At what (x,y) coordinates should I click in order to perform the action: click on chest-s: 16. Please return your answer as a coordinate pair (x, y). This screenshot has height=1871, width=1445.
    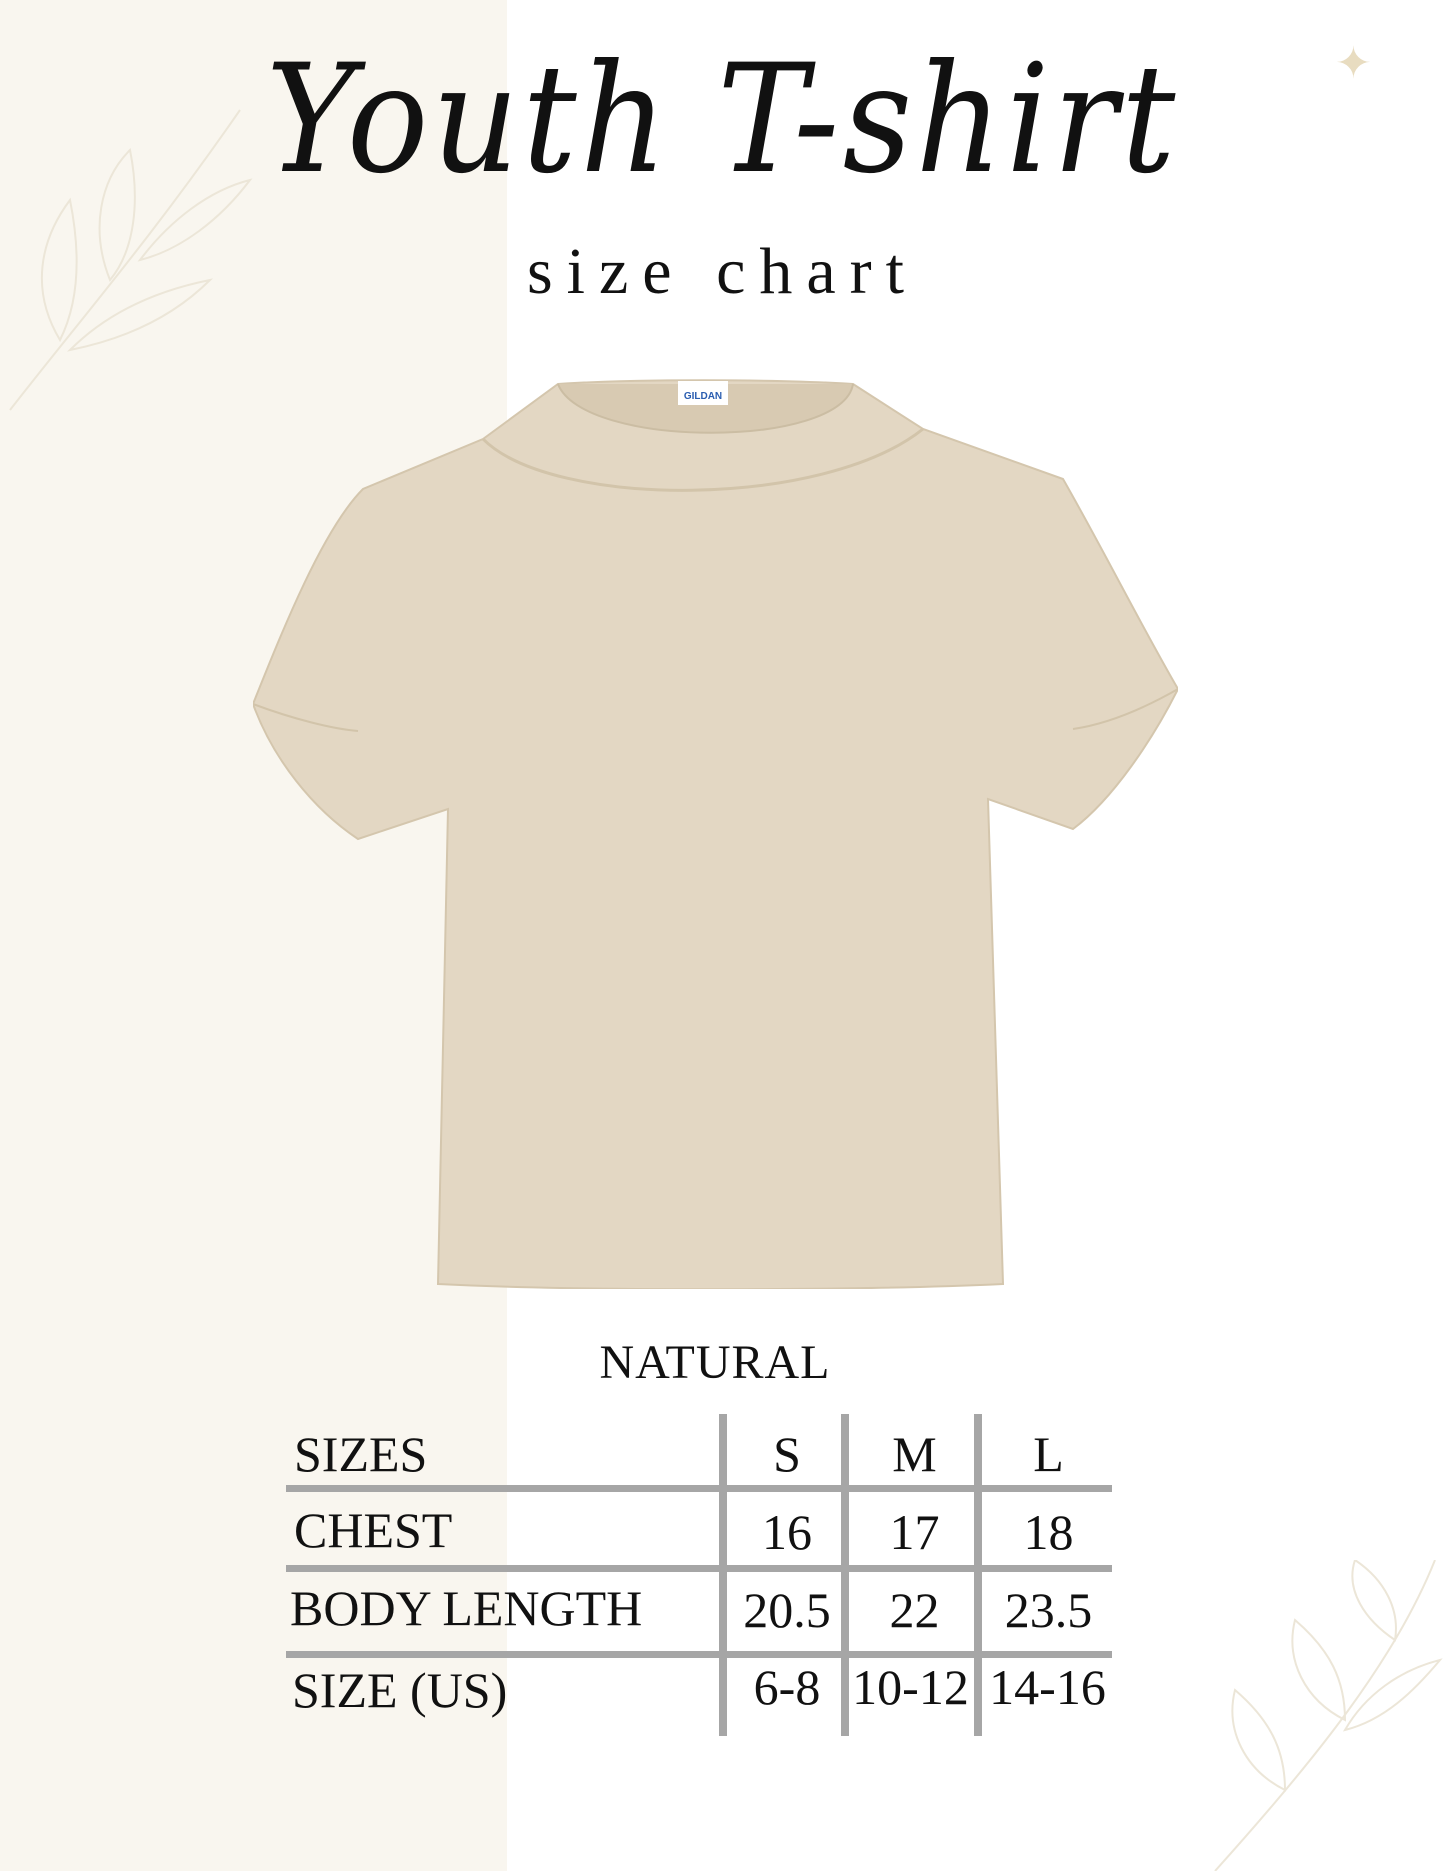
    Looking at the image, I should click on (787, 1532).